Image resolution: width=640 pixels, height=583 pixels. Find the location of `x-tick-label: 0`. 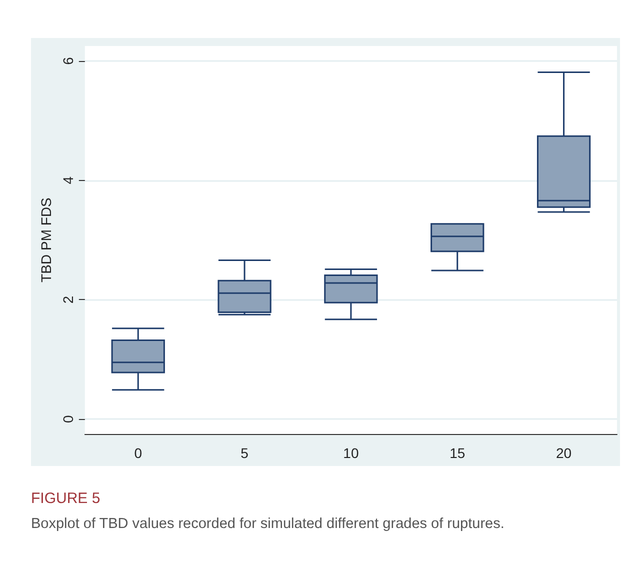

x-tick-label: 0 is located at coordinates (138, 453).